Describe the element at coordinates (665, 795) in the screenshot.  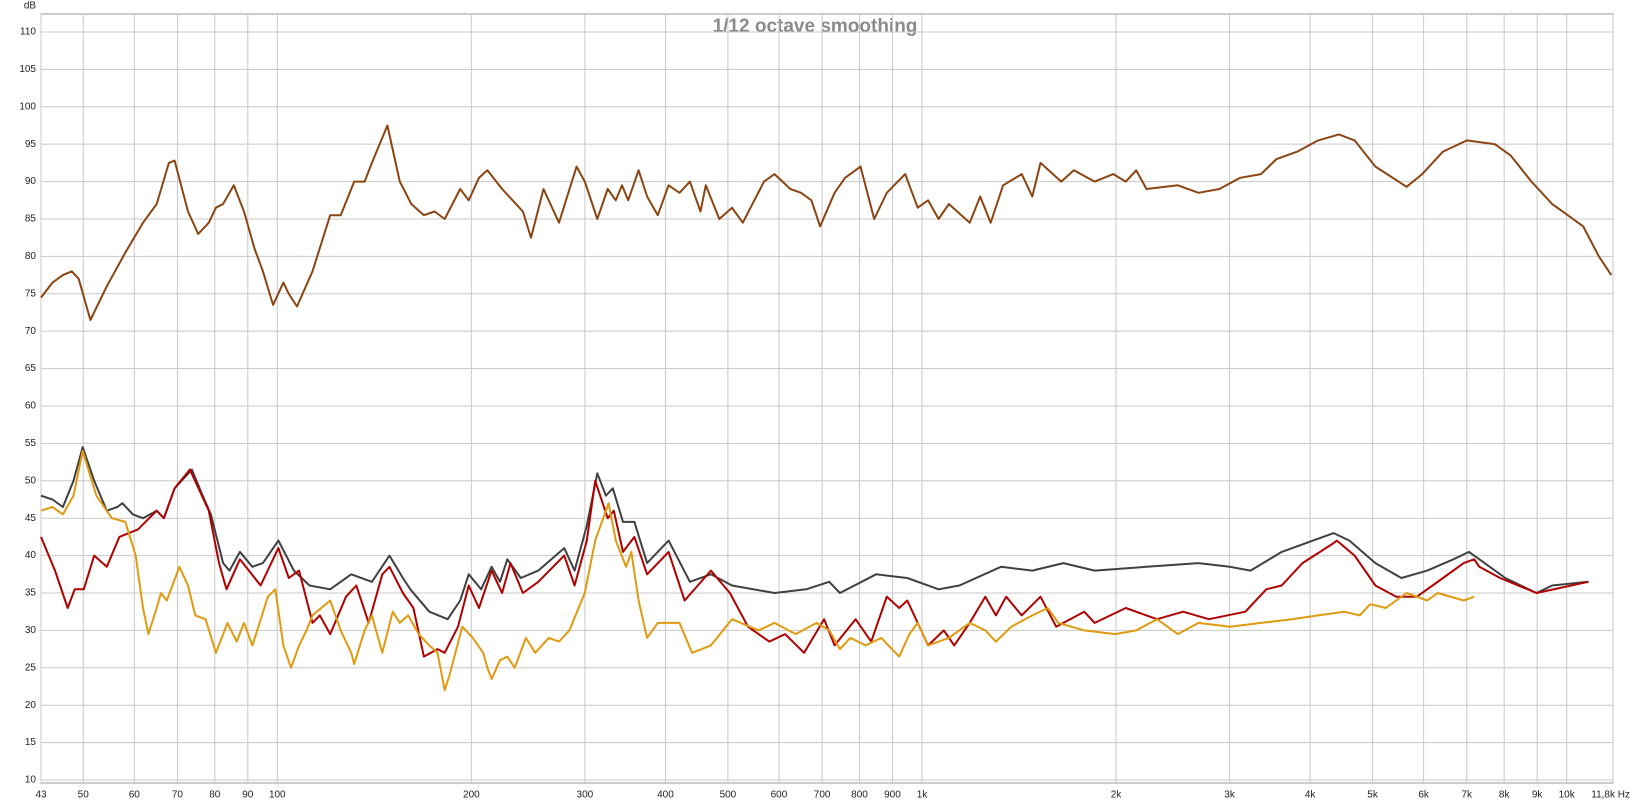
I see `x-tick-label: 400` at that location.